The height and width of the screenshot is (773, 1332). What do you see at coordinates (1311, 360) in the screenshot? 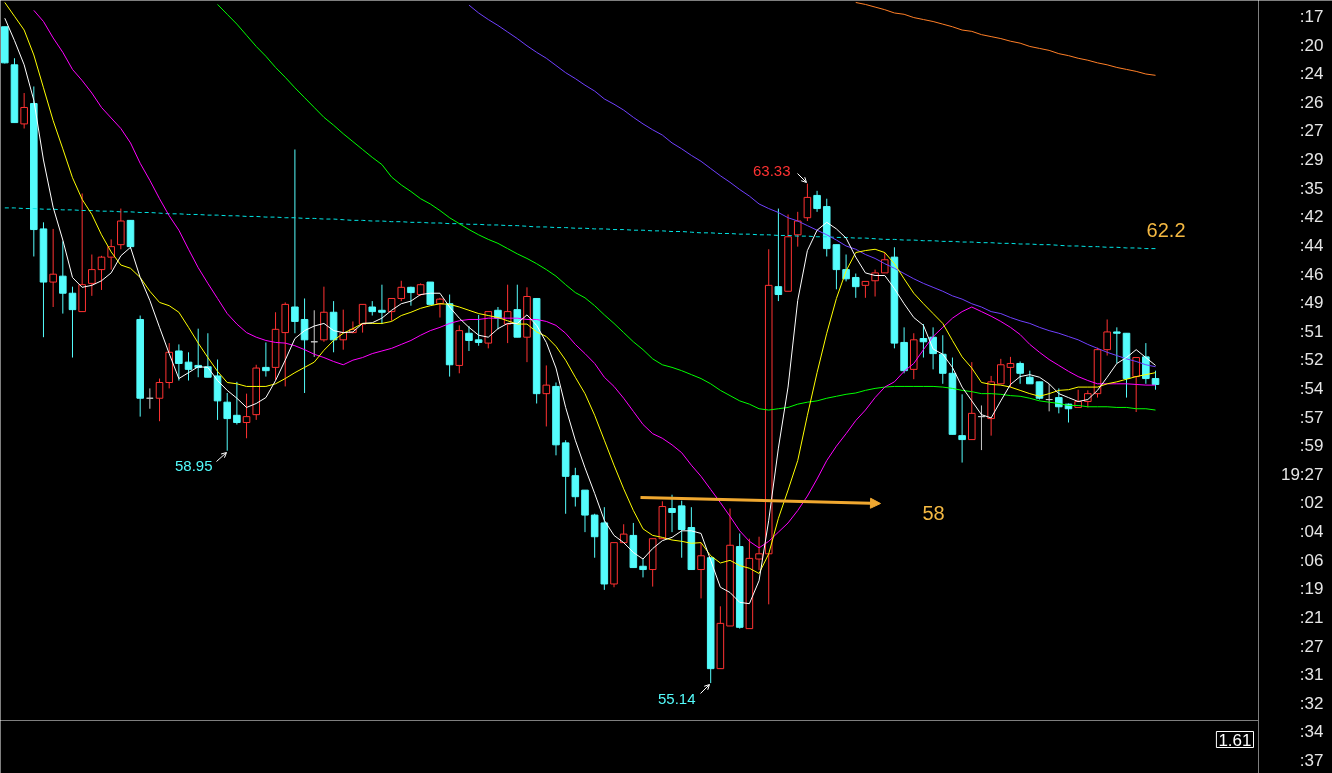
I see `text: :52` at bounding box center [1311, 360].